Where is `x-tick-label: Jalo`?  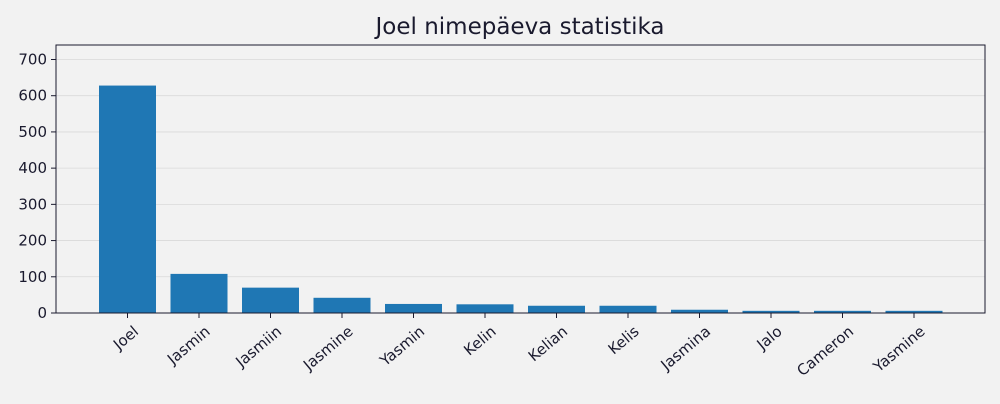 x-tick-label: Jalo is located at coordinates (769, 338).